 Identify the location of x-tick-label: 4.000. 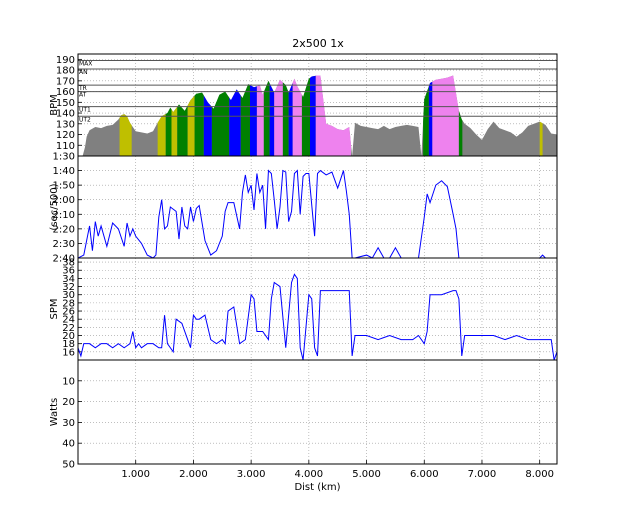
(309, 474).